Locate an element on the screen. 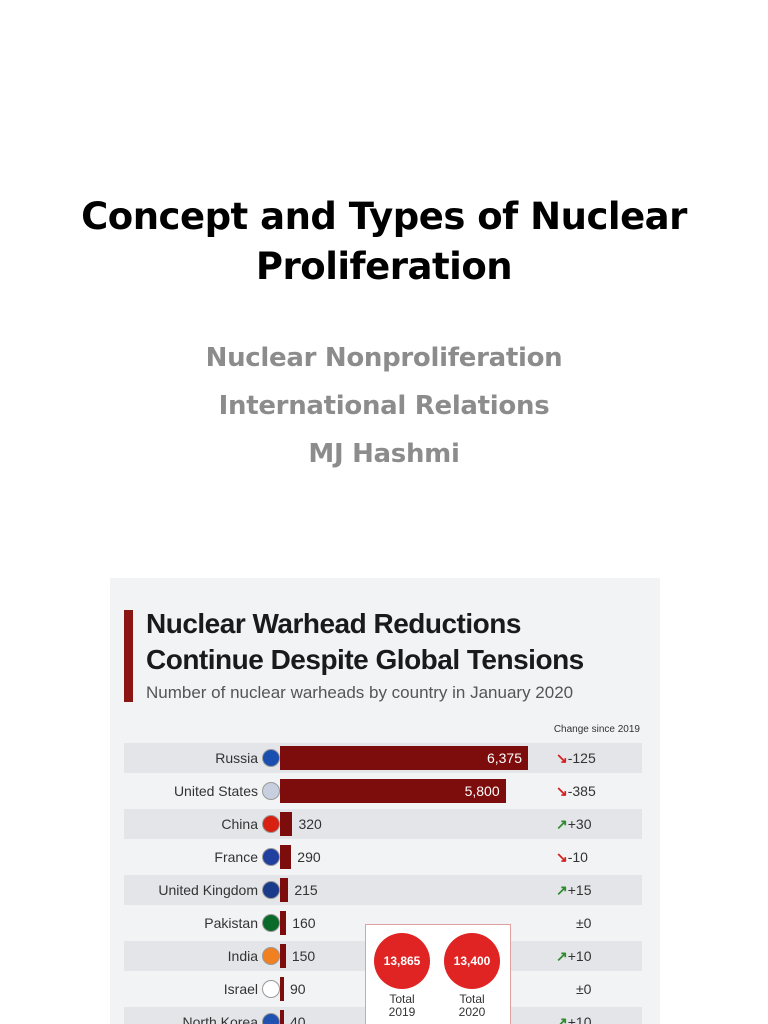  table-row: United Kingdom 215 ↗+15 is located at coordinates (383, 890).